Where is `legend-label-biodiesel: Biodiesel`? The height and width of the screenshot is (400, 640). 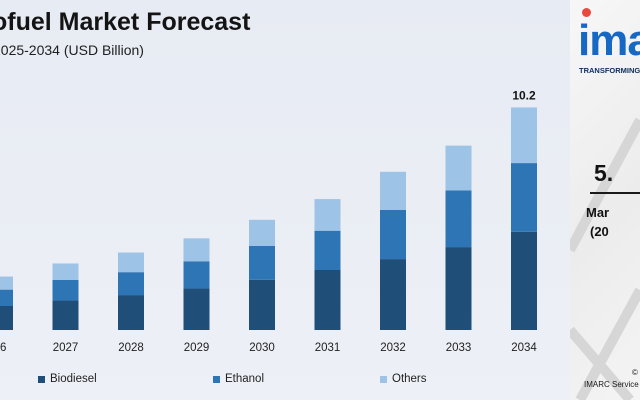
legend-label-biodiesel: Biodiesel is located at coordinates (73, 379).